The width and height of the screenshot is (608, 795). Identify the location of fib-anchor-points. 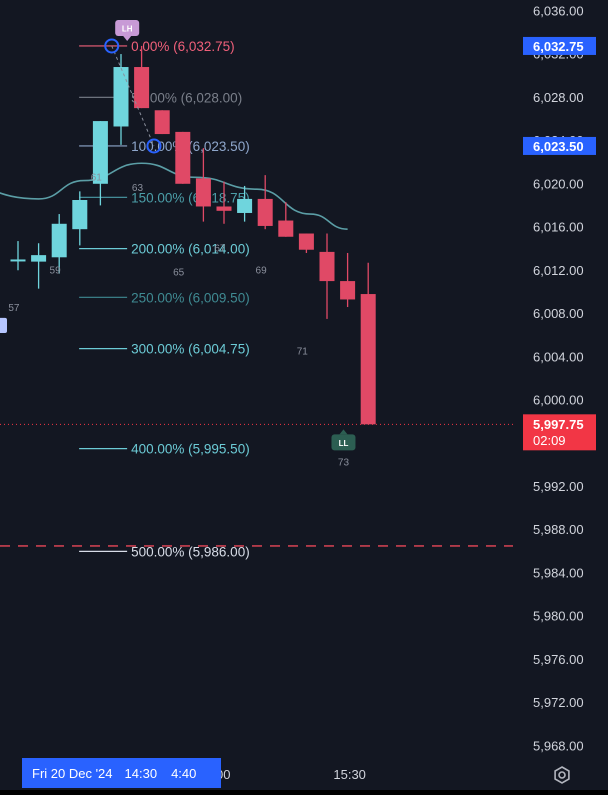
(133, 96).